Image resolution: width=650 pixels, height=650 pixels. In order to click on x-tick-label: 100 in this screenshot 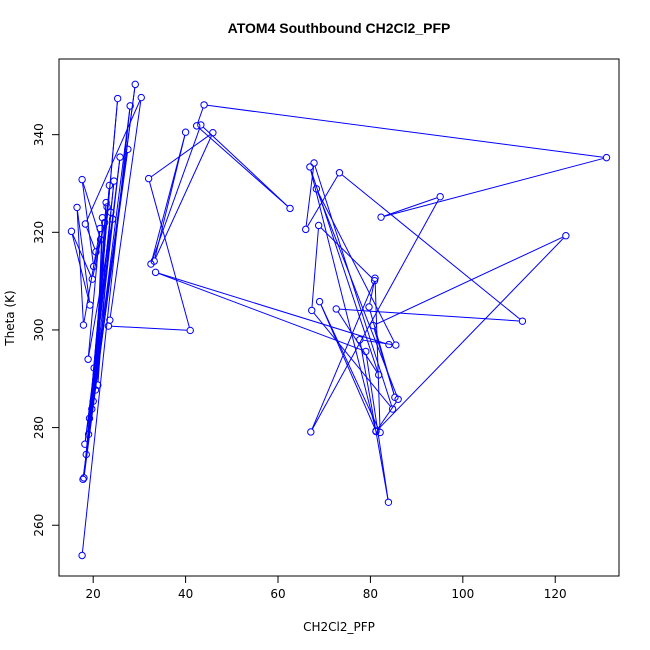, I will do `click(462, 594)`.